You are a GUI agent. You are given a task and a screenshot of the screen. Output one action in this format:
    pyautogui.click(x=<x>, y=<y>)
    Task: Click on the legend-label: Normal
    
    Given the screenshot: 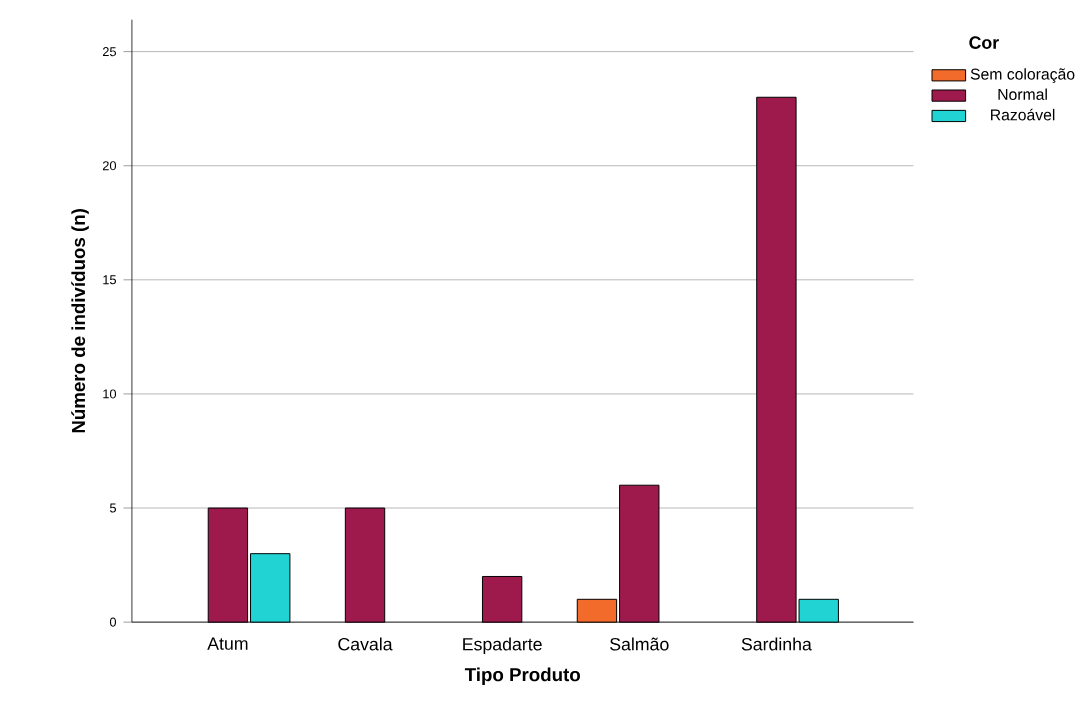 What is the action you would take?
    pyautogui.click(x=1022, y=94)
    